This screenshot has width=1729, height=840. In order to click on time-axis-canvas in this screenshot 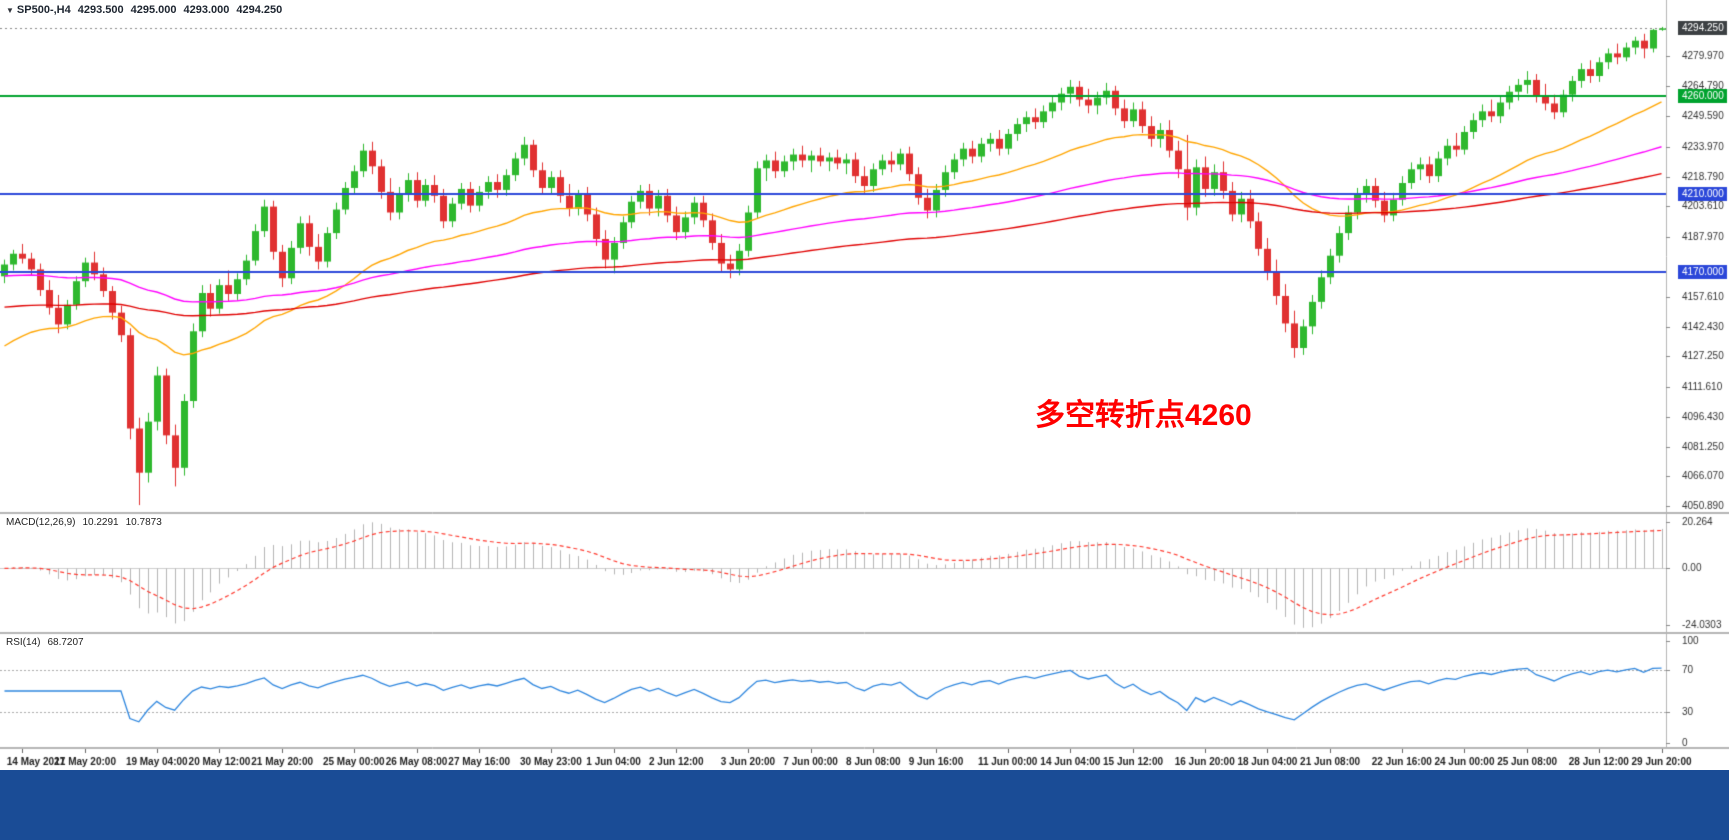, I will do `click(864, 759)`.